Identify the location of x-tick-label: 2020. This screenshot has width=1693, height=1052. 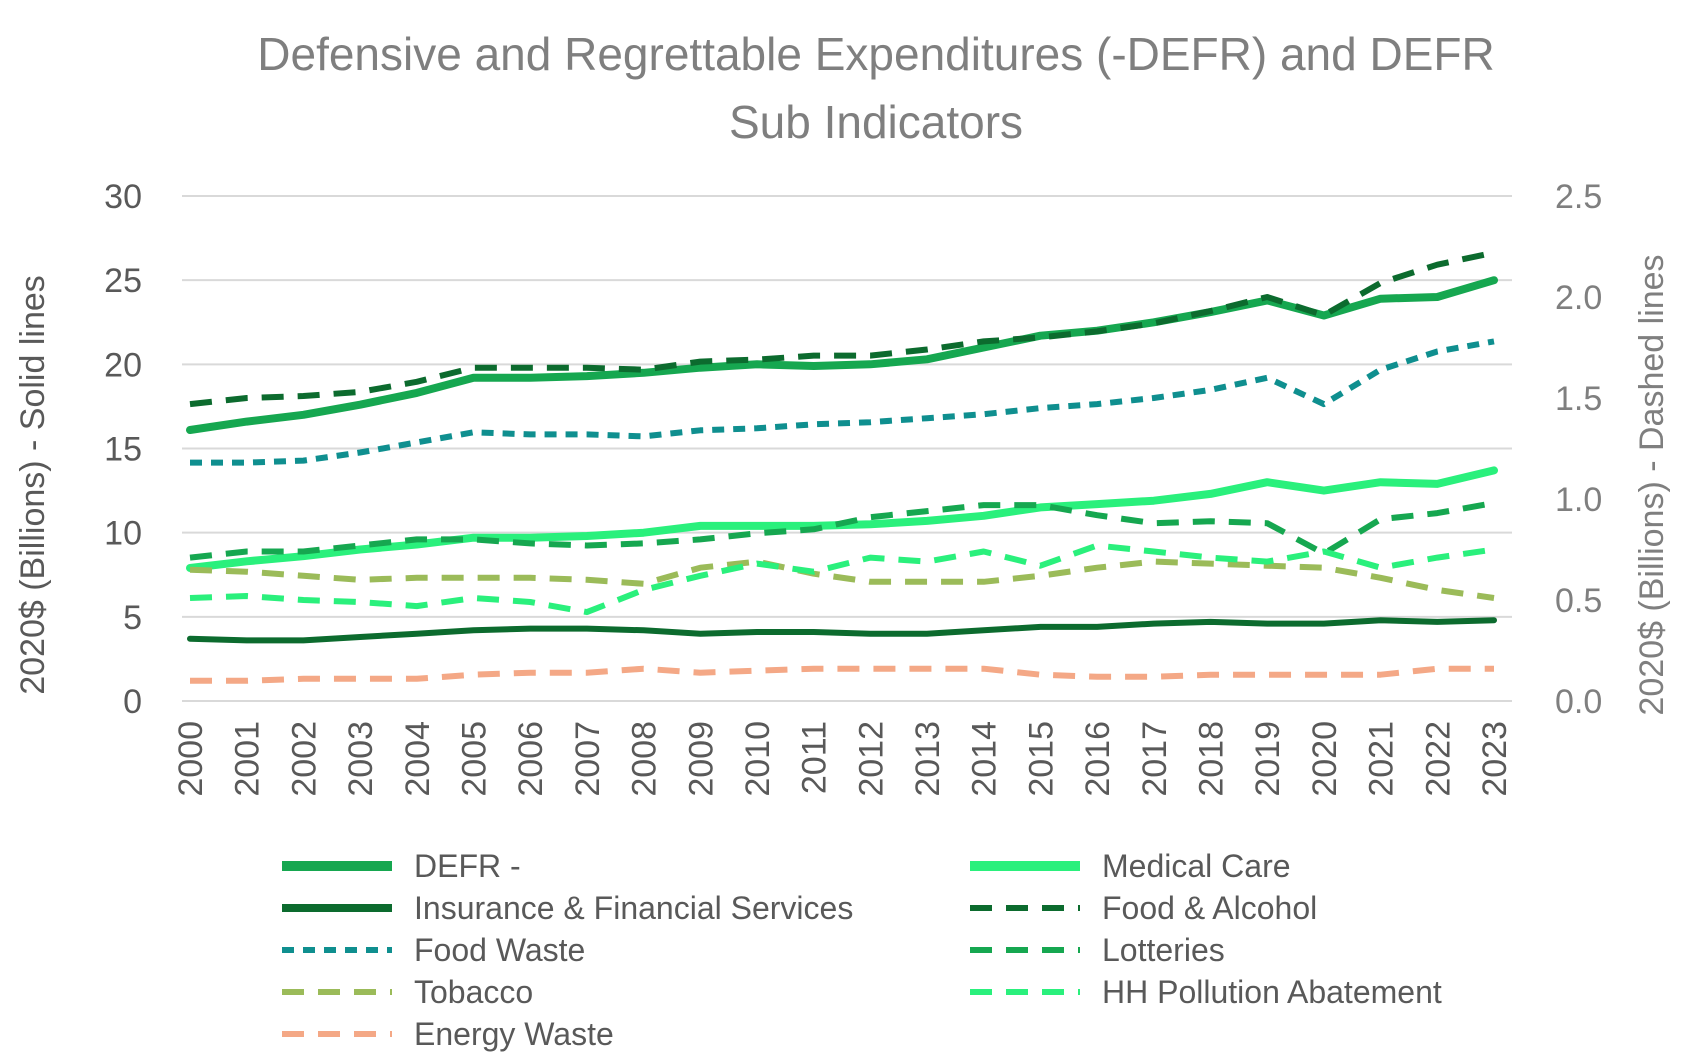
(1325, 759).